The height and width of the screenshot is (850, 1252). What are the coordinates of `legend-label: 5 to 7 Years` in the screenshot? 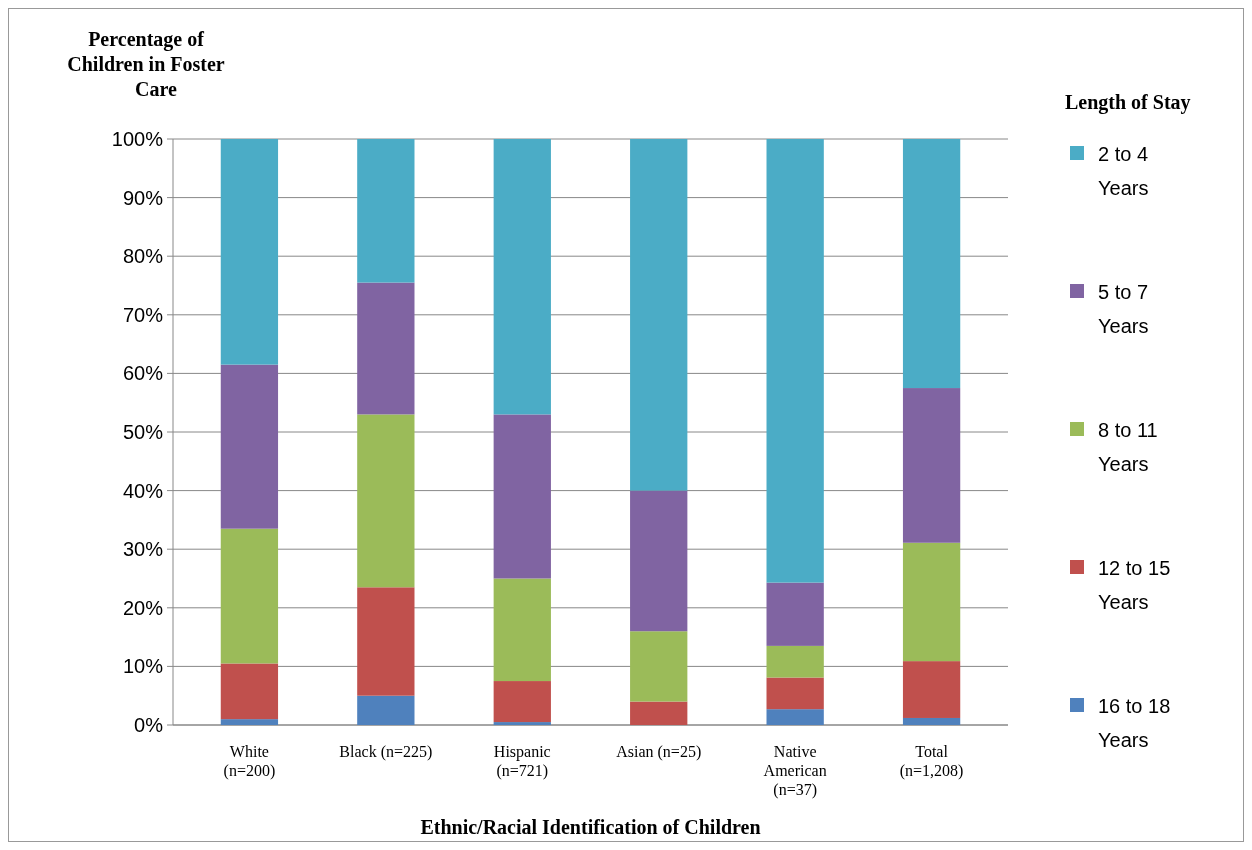 It's located at (1123, 309).